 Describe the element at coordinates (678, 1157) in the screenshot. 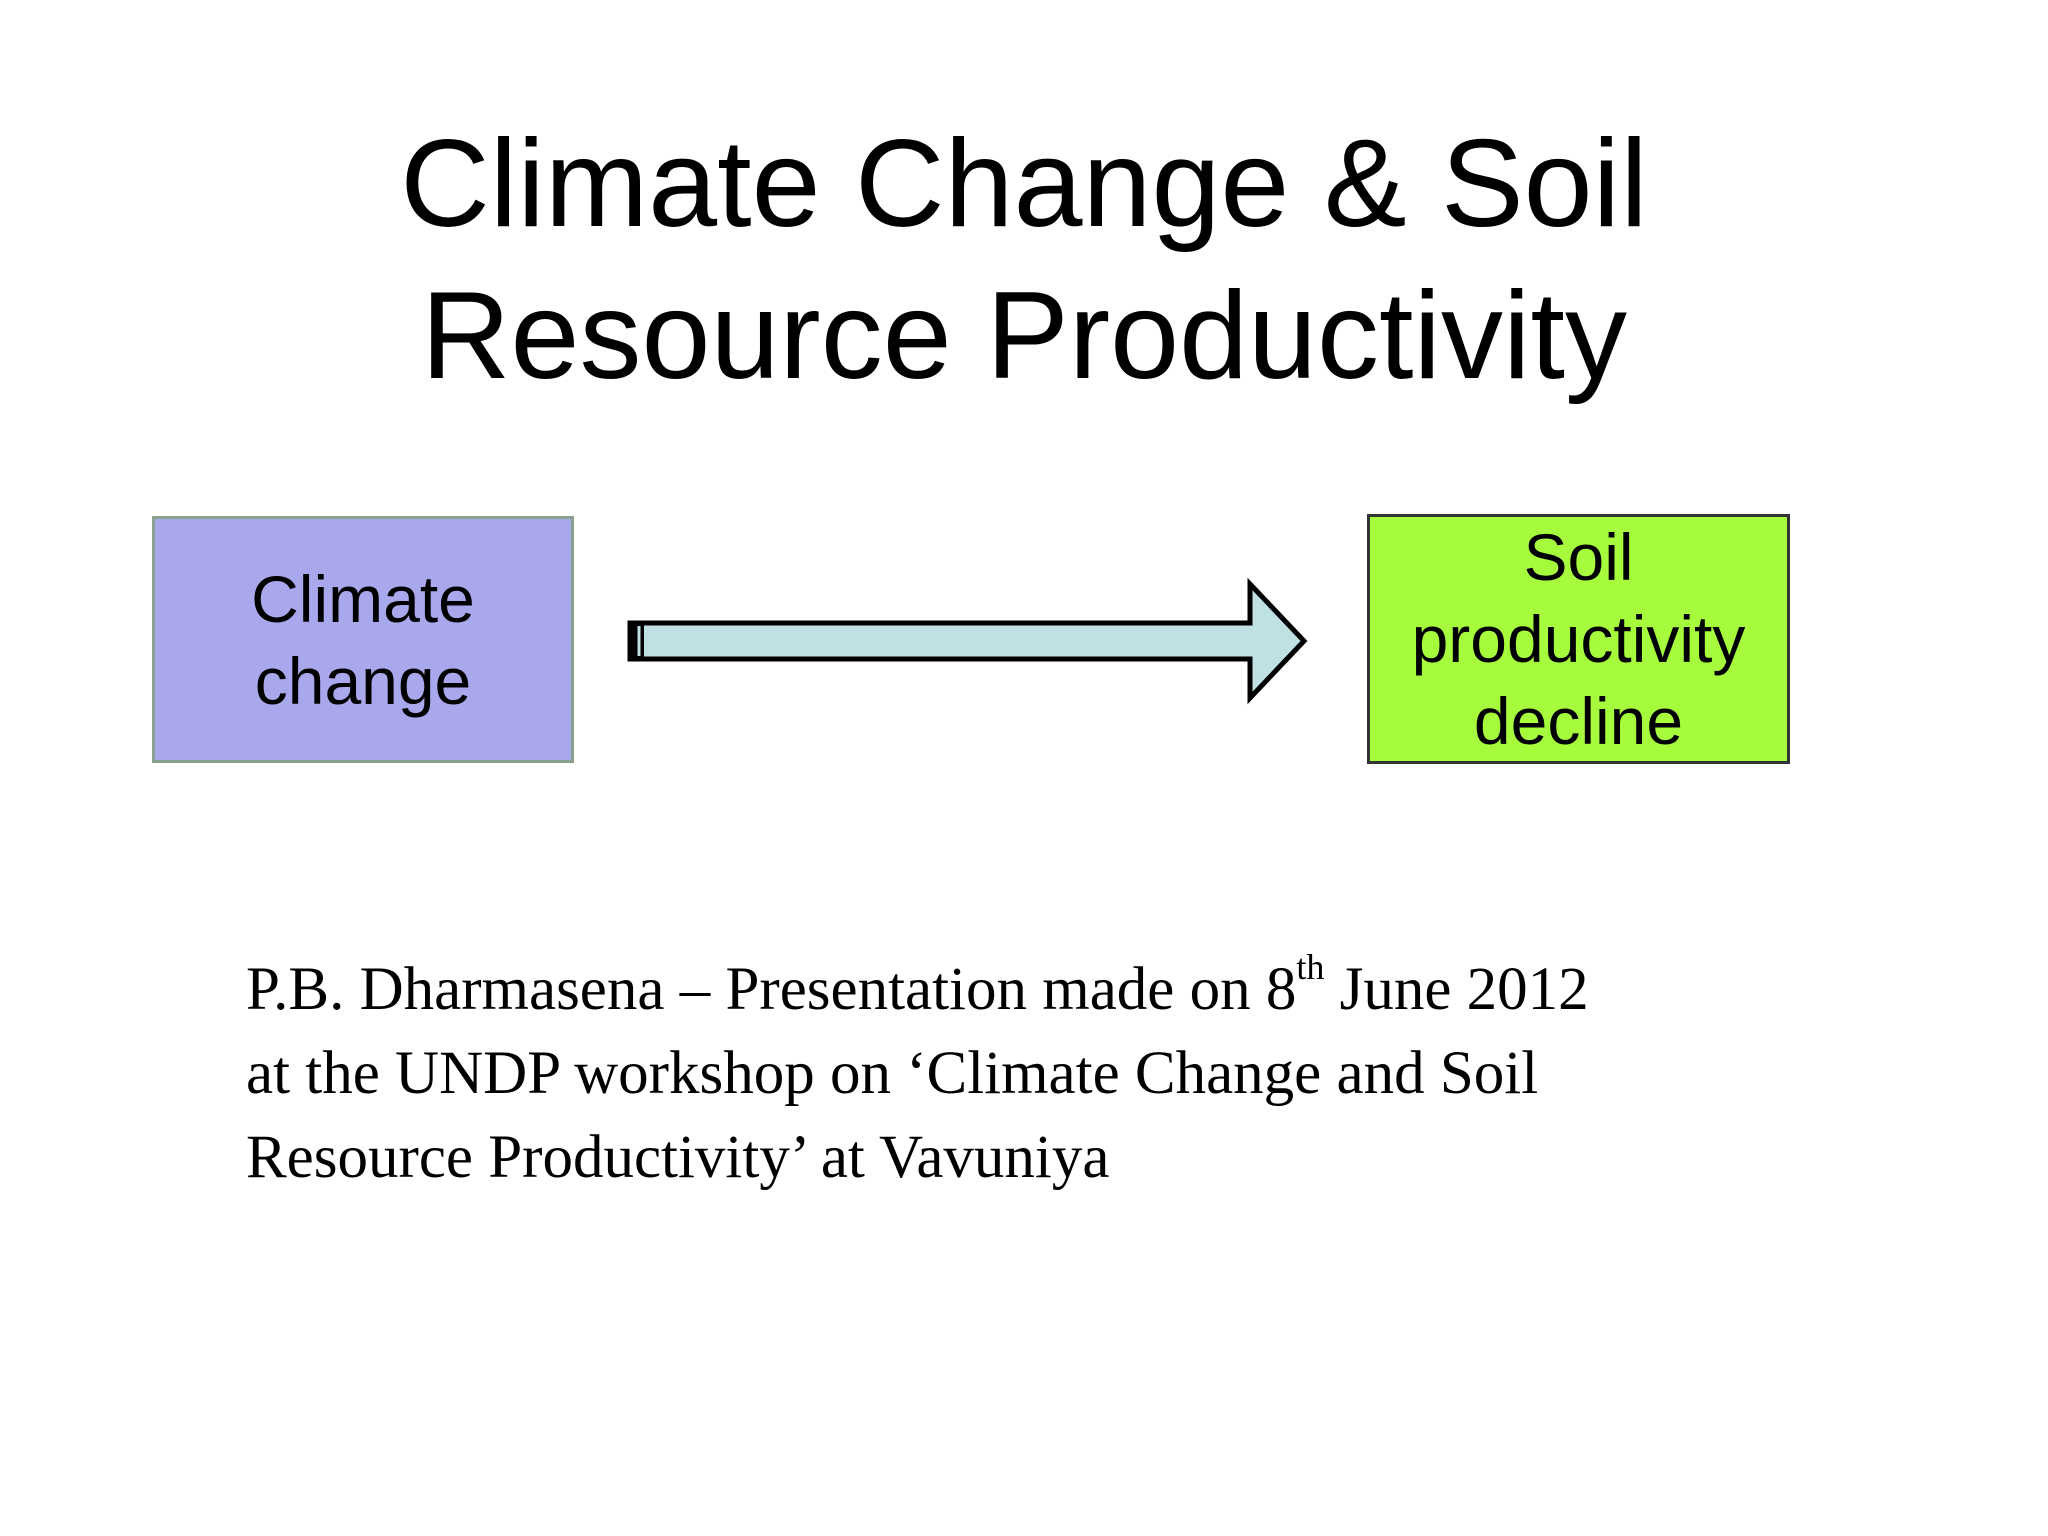

I see `caption-line-3: Resource Productivity’ at Vavuniya` at that location.